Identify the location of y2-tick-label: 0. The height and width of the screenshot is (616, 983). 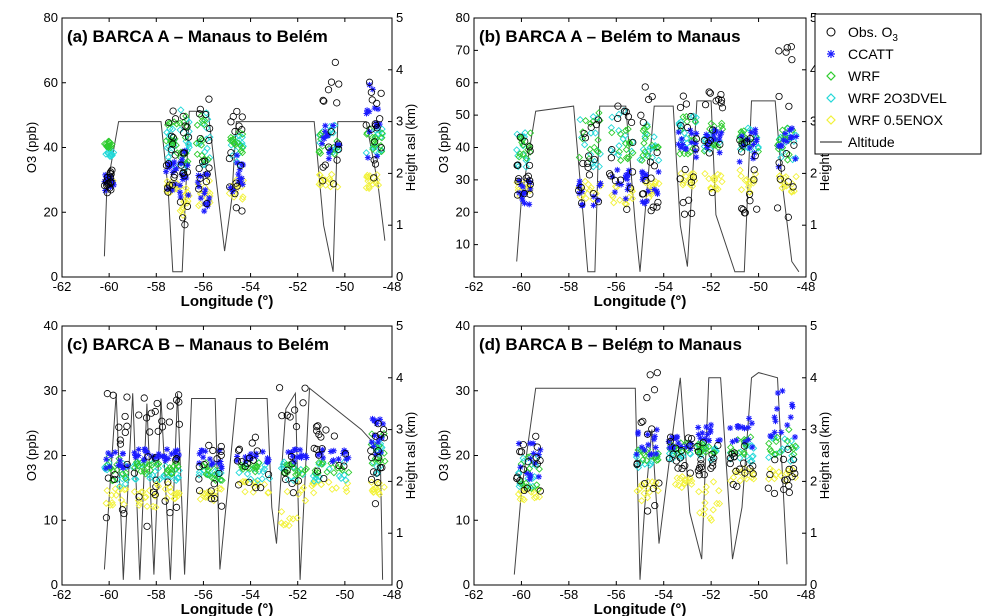
(813, 584).